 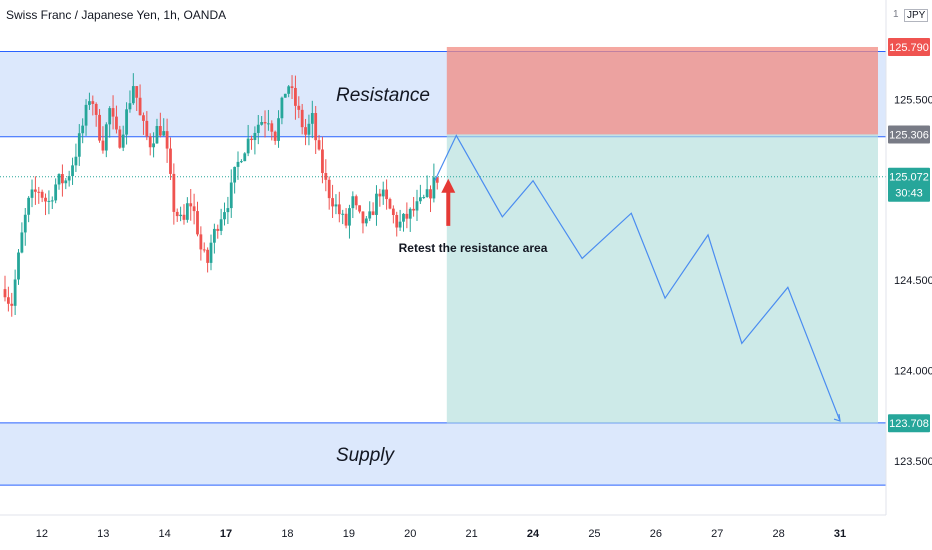 I want to click on stop-price-tag, so click(x=909, y=46).